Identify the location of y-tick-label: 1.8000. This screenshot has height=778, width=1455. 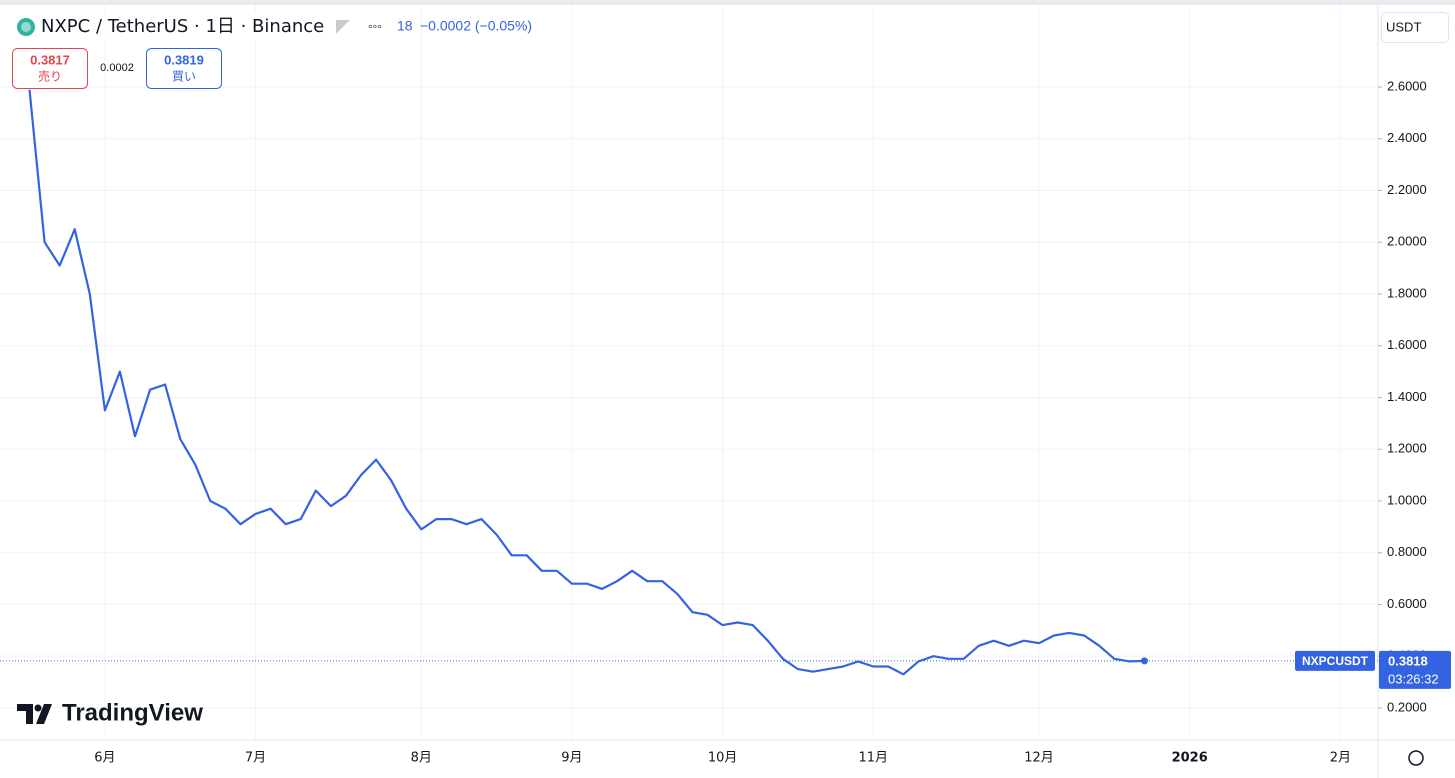
(1407, 292).